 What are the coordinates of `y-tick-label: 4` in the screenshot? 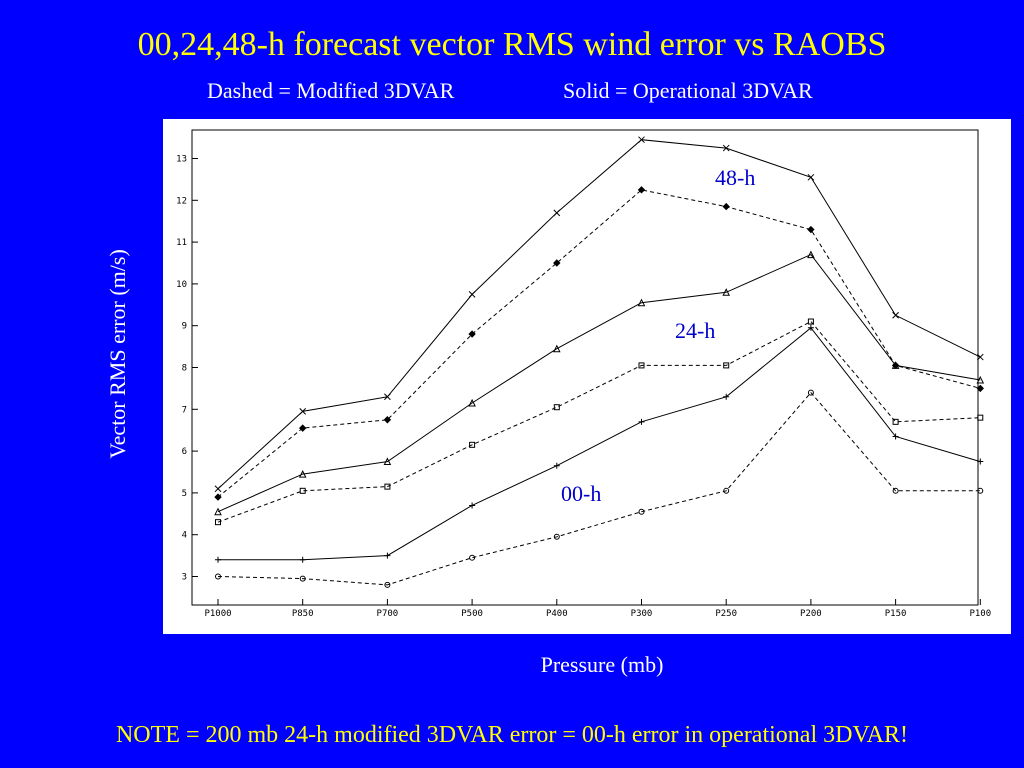 It's located at (184, 536).